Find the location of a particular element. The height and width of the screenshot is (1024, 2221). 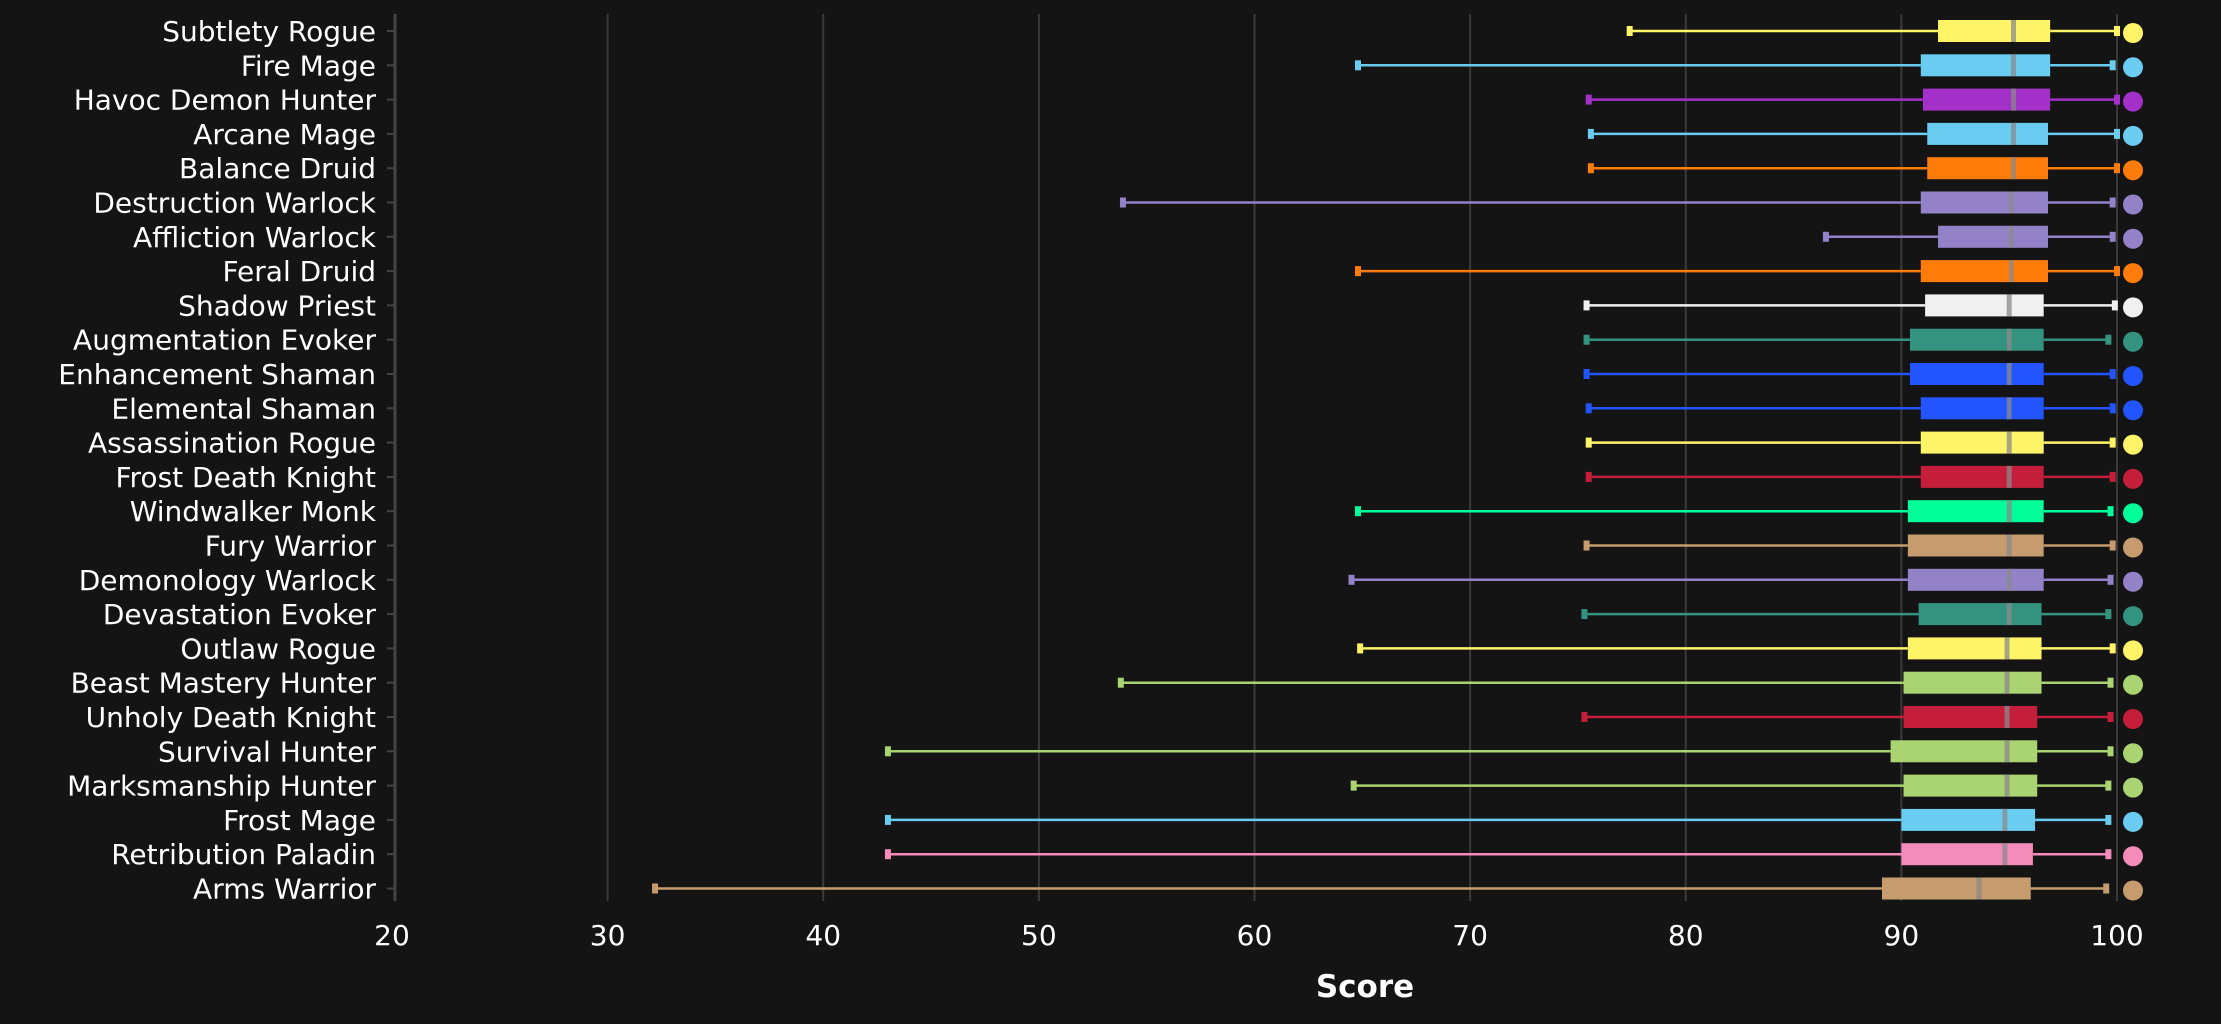

category-label: Frost Mage is located at coordinates (299, 820).